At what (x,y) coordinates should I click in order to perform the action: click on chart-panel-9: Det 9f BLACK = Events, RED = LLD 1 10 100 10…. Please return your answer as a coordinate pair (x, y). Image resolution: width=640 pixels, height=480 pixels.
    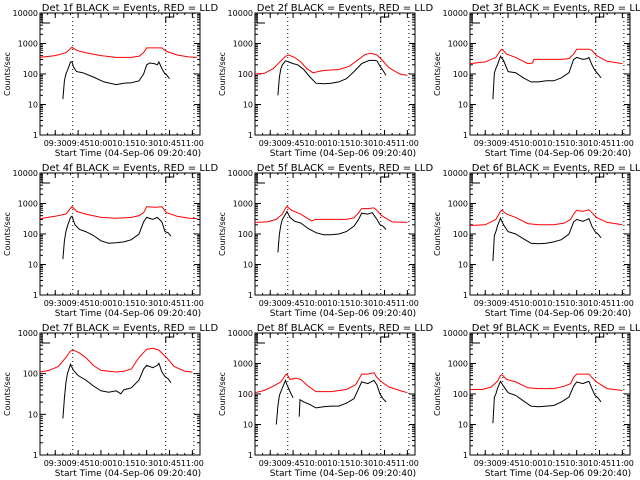
    Looking at the image, I should click on (536, 401).